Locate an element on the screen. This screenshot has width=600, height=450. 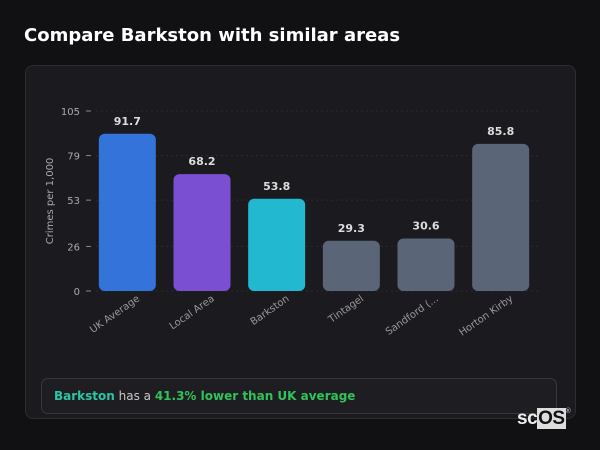
x-tick-label: Barkston is located at coordinates (270, 310).